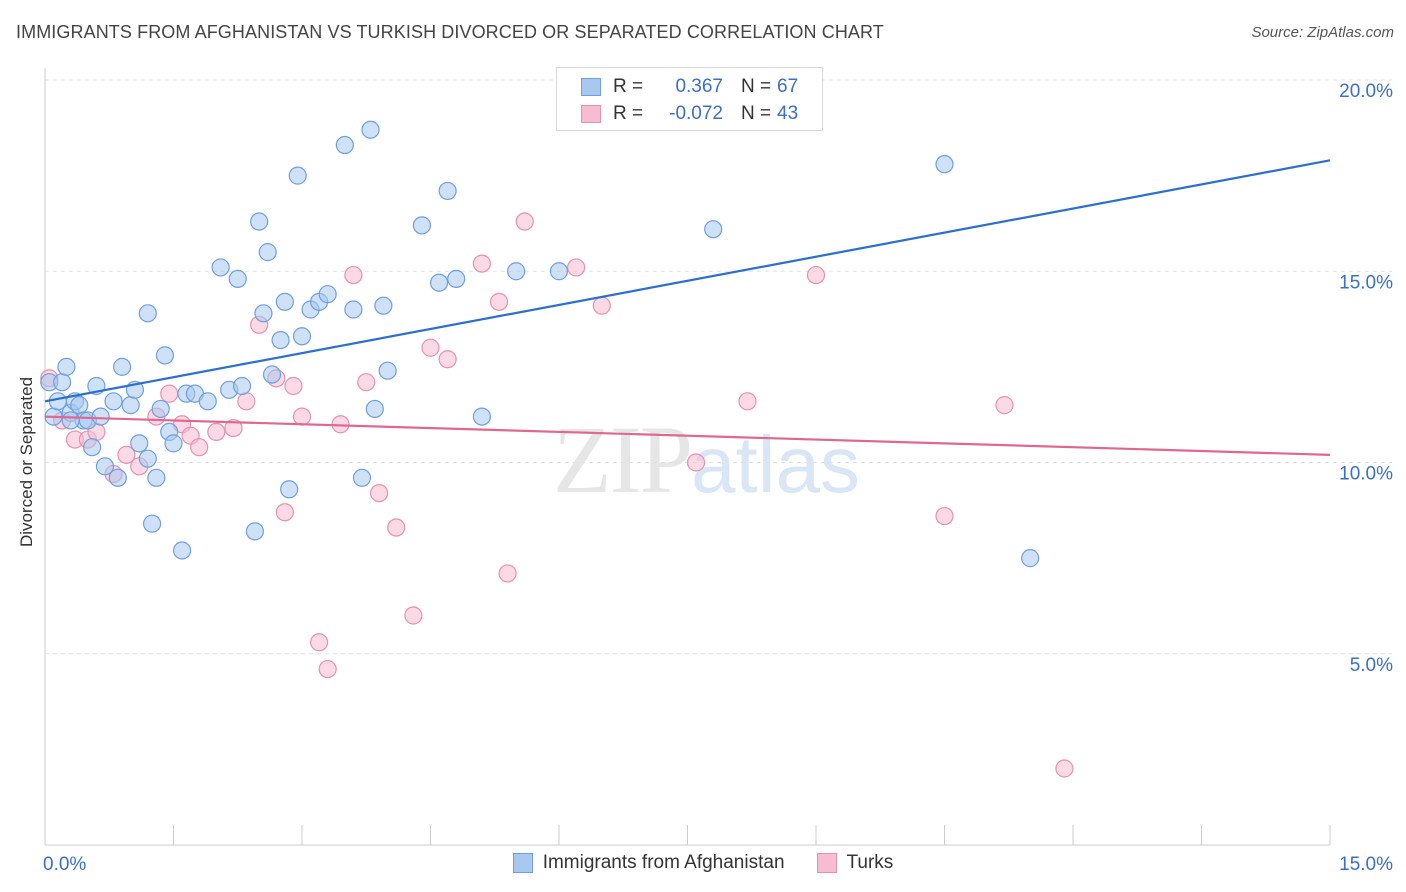 The height and width of the screenshot is (892, 1406). Describe the element at coordinates (623, 459) in the screenshot. I see `watermark-zip: ZIP` at that location.